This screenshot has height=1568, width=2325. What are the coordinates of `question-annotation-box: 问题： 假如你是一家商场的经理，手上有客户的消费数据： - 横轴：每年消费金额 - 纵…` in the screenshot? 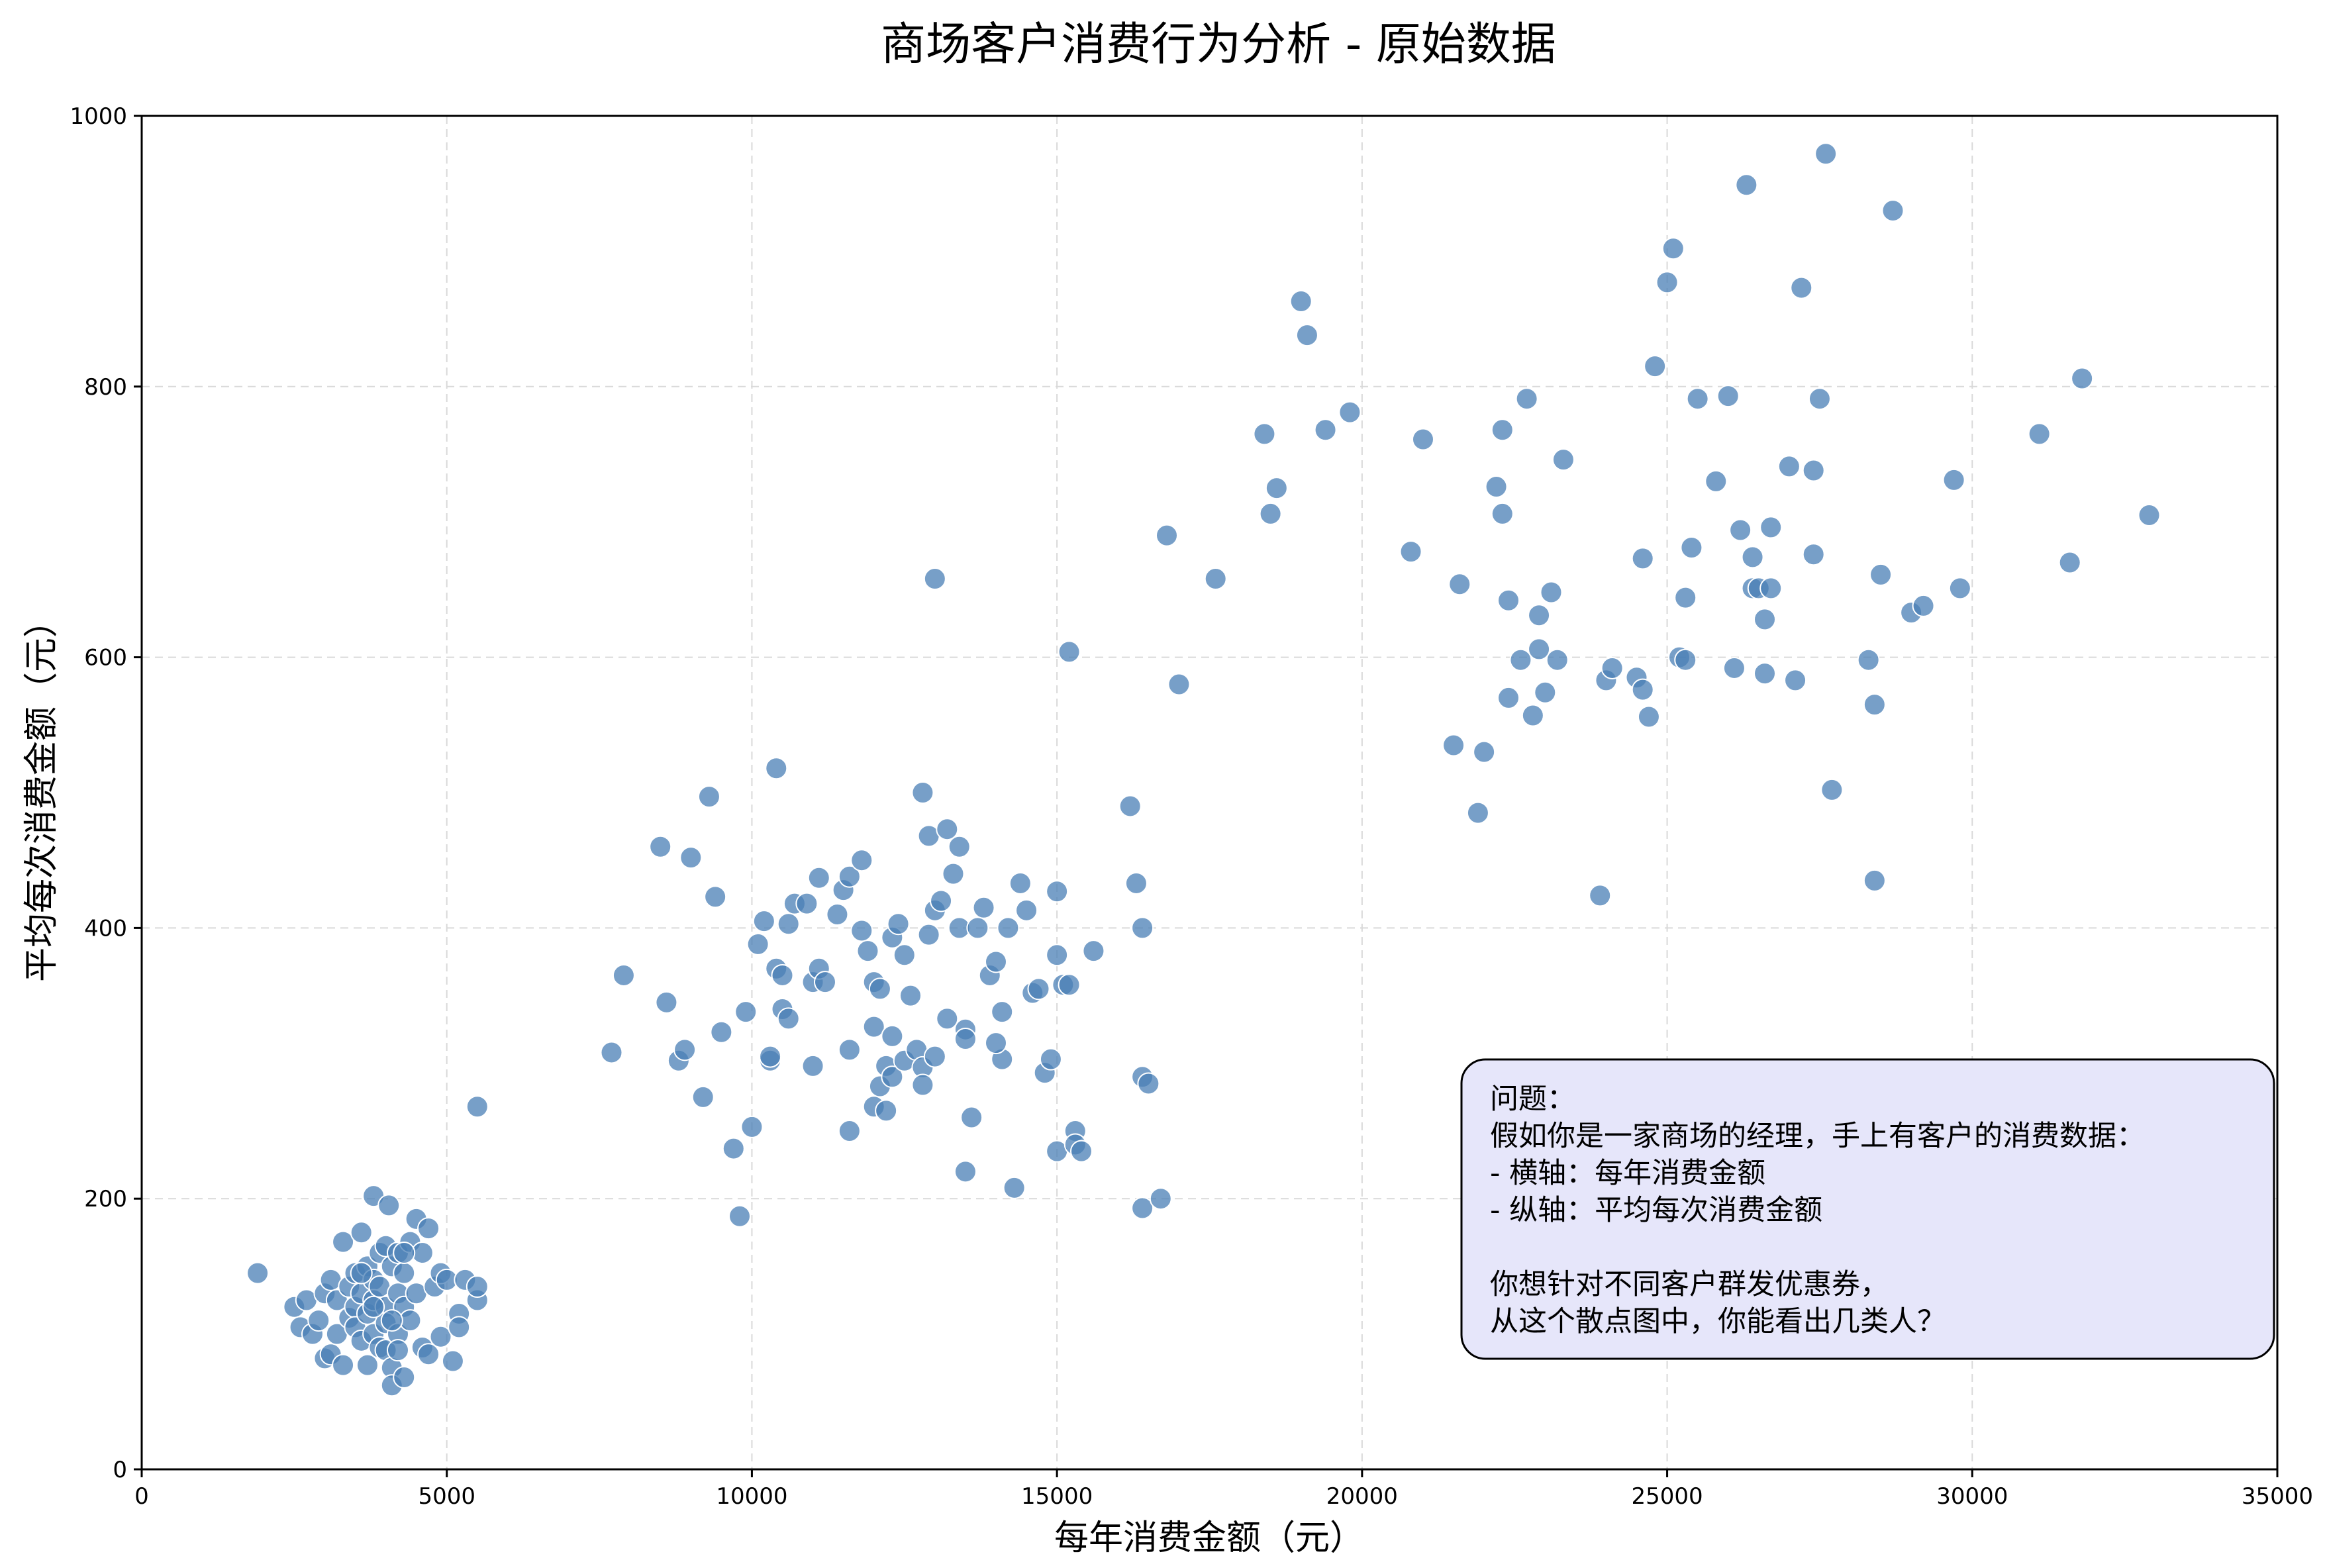 It's located at (1867, 1209).